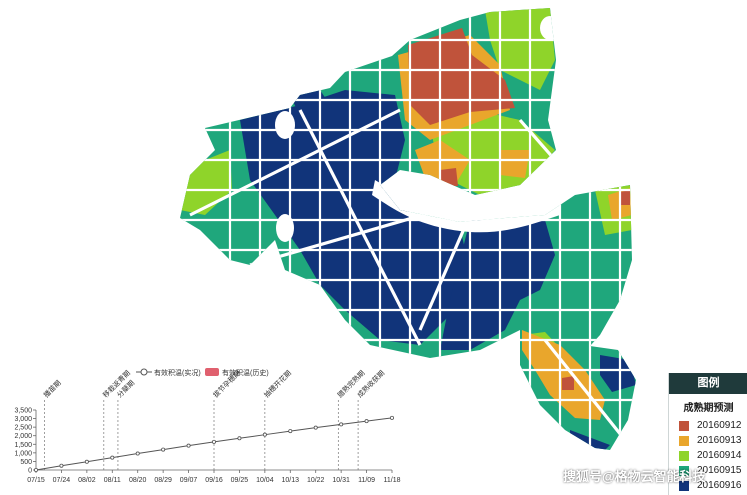 The width and height of the screenshot is (747, 495). Describe the element at coordinates (112, 480) in the screenshot. I see `x-tick-label: 08/11` at that location.